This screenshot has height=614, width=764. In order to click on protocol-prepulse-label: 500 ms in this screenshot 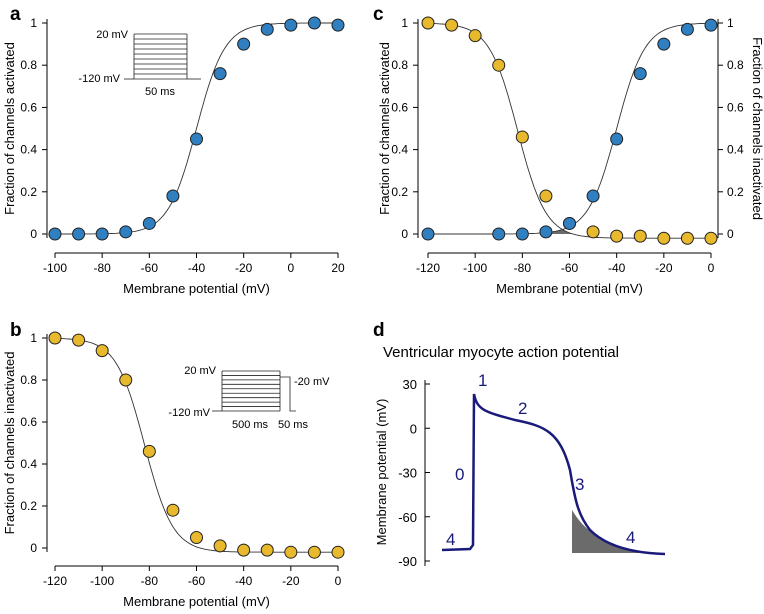, I will do `click(250, 425)`.